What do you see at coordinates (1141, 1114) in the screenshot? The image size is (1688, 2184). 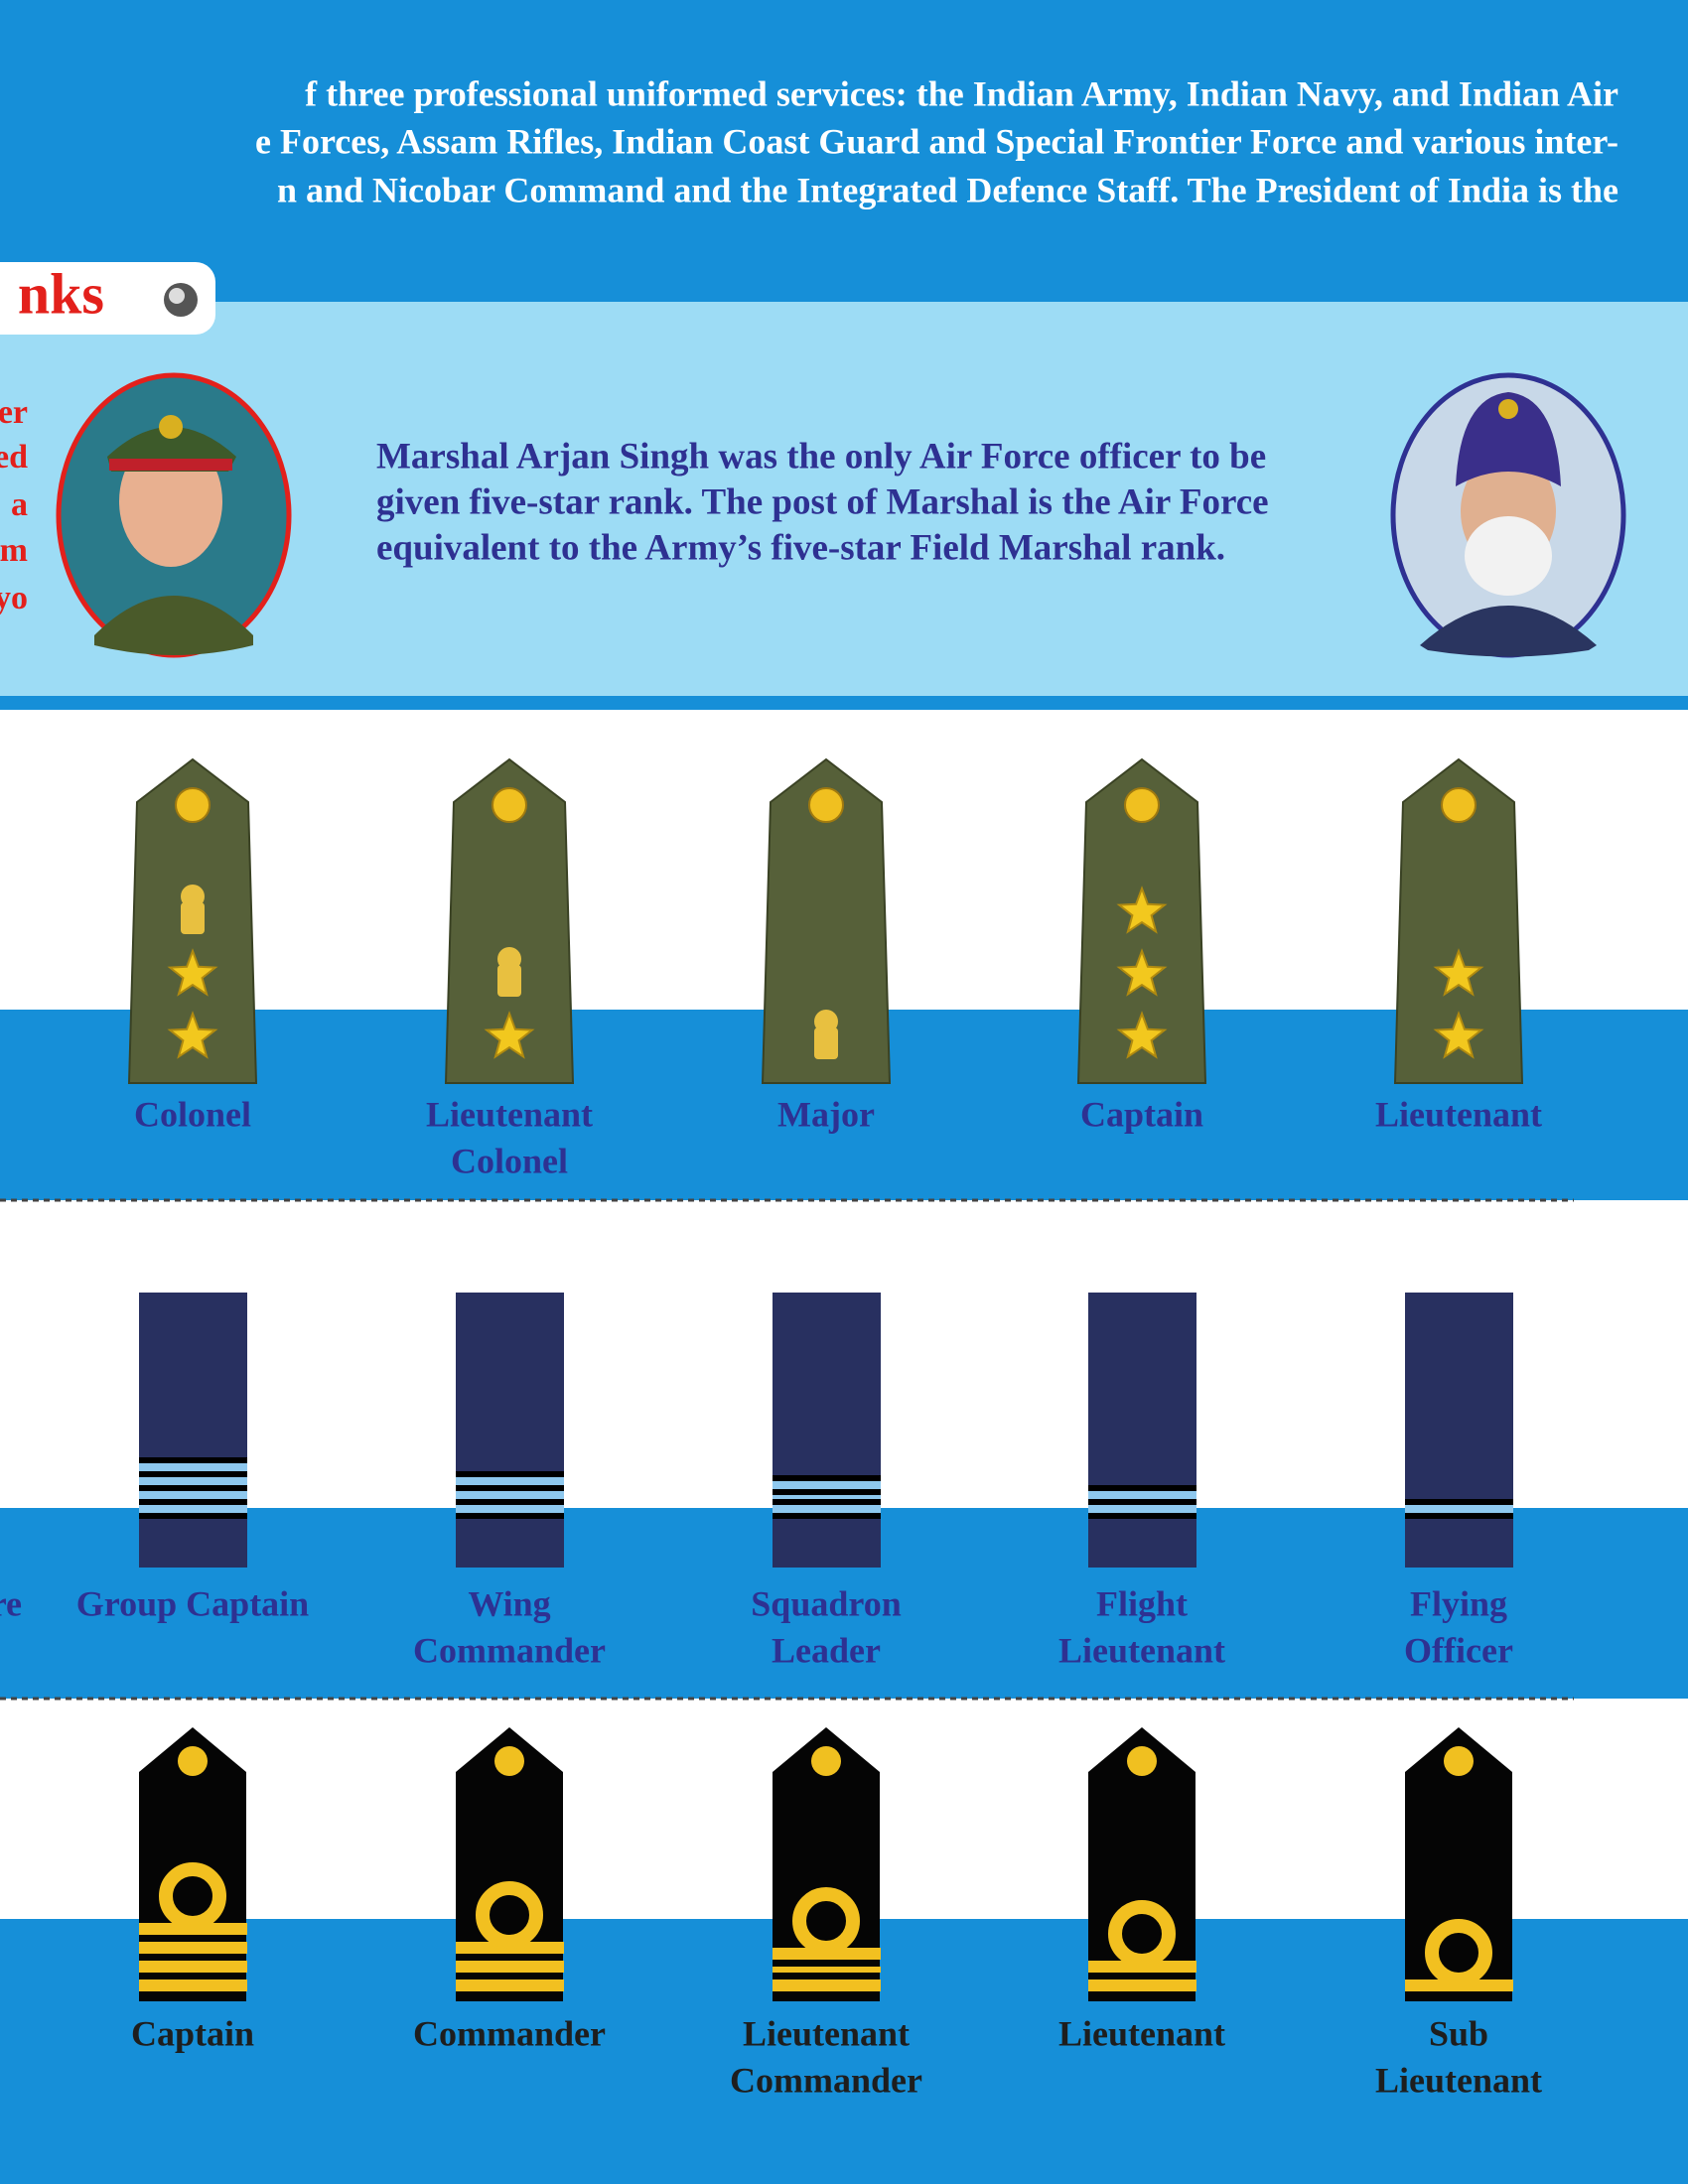 I see `rank-label: Captain` at bounding box center [1141, 1114].